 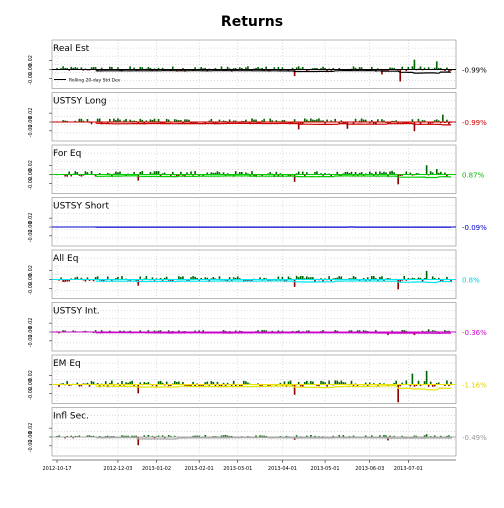 What do you see at coordinates (95, 81) in the screenshot?
I see `legend-label: Rolling 20-day Std Dev` at bounding box center [95, 81].